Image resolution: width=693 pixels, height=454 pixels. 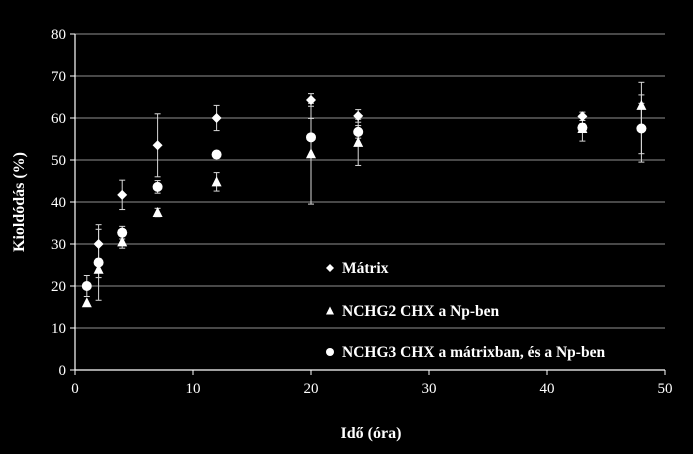 What do you see at coordinates (58, 203) in the screenshot?
I see `y-tick-label: 40` at bounding box center [58, 203].